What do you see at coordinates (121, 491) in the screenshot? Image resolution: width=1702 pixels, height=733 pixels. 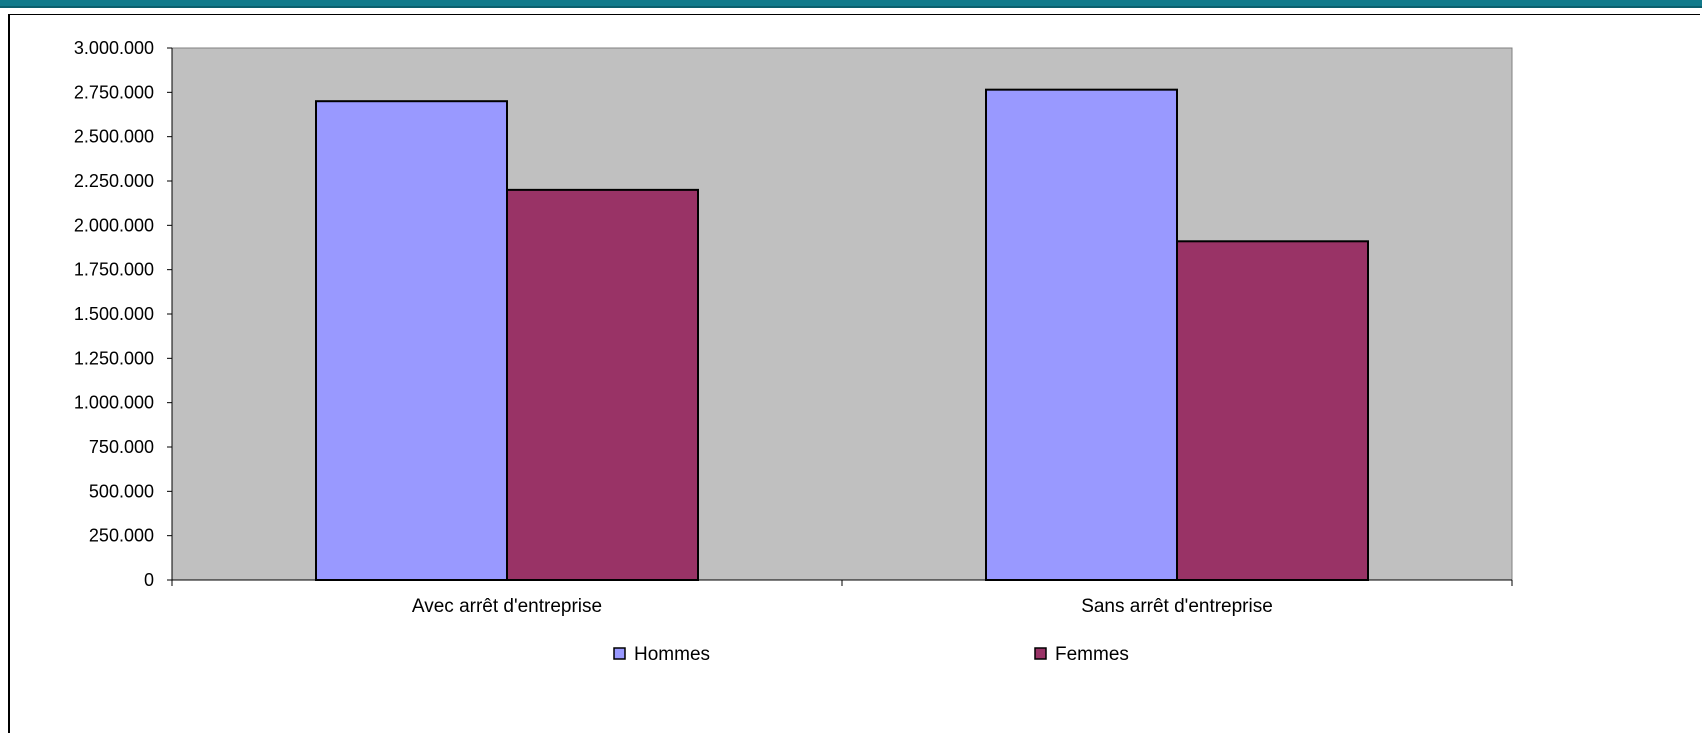 I see `y-tick-label: 500.000` at bounding box center [121, 491].